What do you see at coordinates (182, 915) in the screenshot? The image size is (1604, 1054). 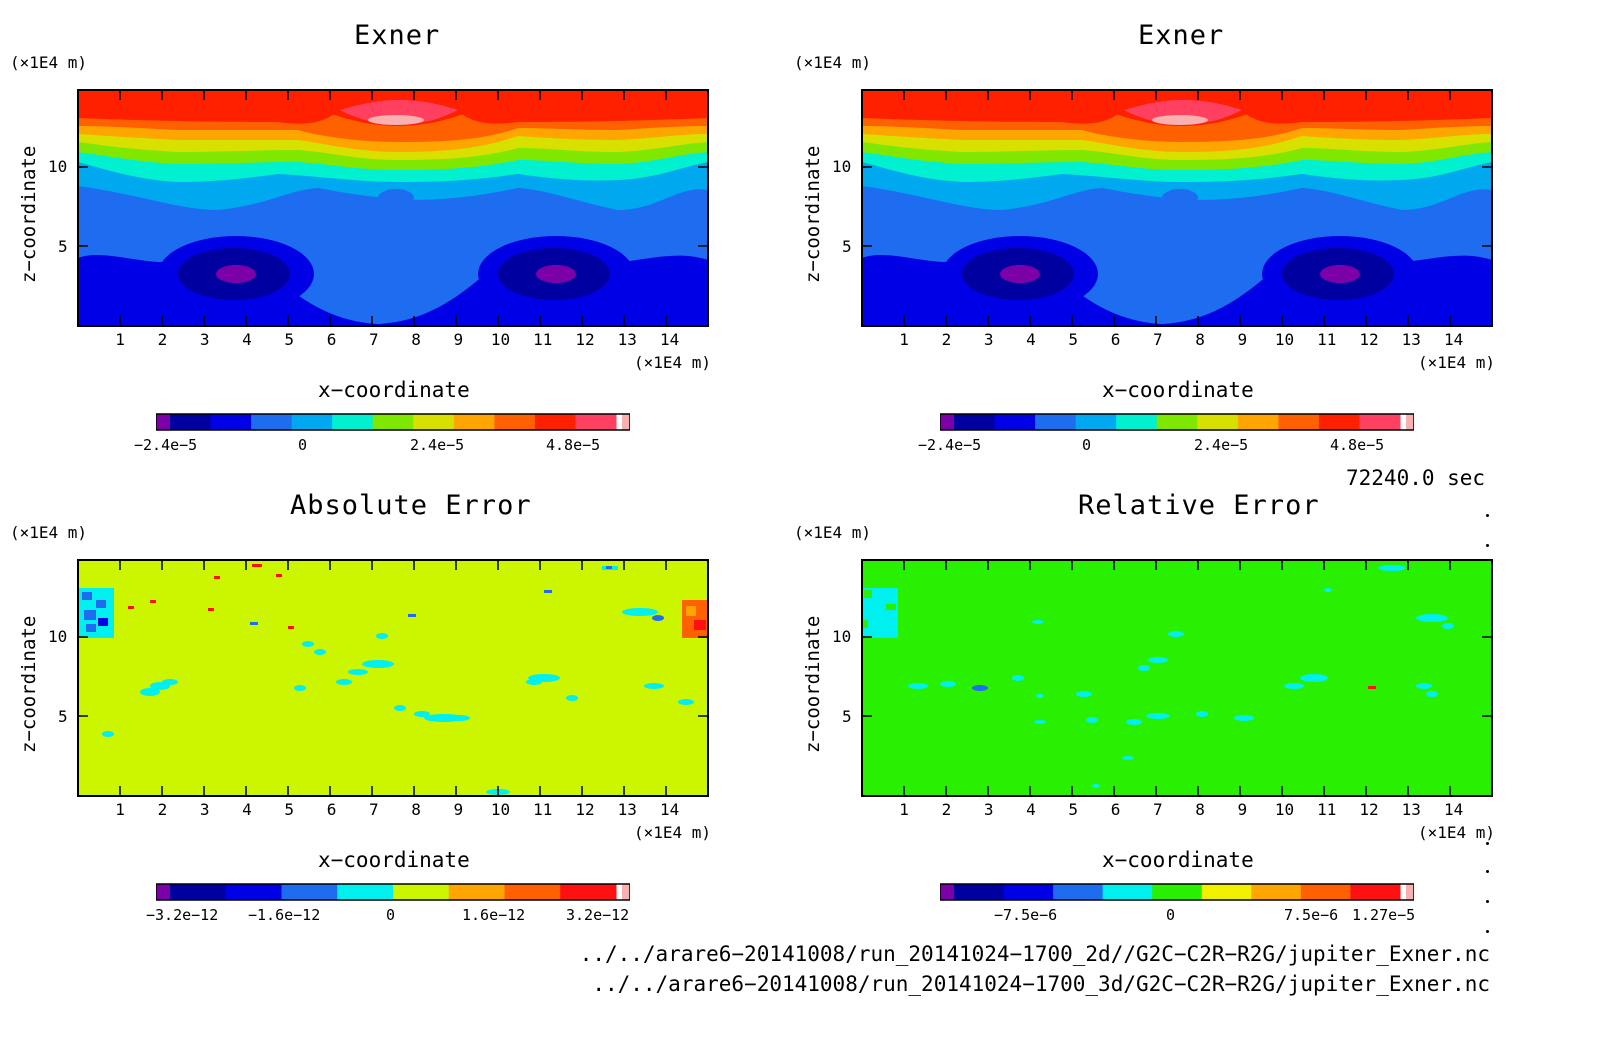 I see `colorbar-tick: −3.2e−12` at bounding box center [182, 915].